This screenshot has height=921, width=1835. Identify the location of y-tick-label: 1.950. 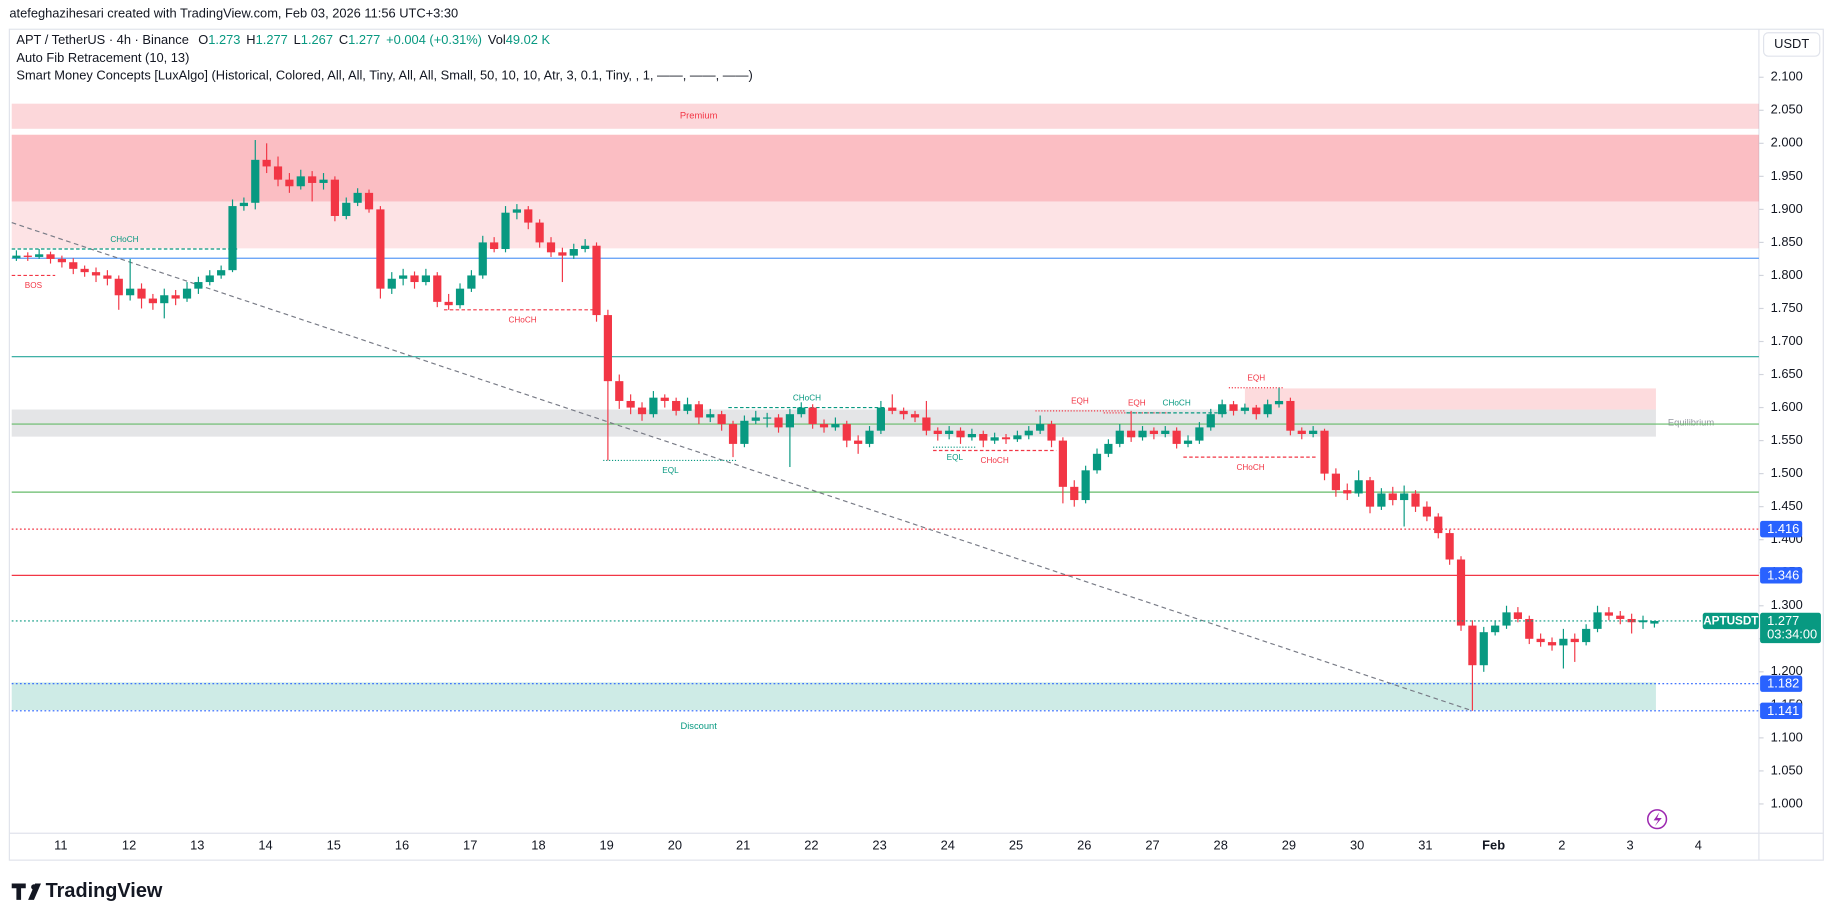
(1787, 175).